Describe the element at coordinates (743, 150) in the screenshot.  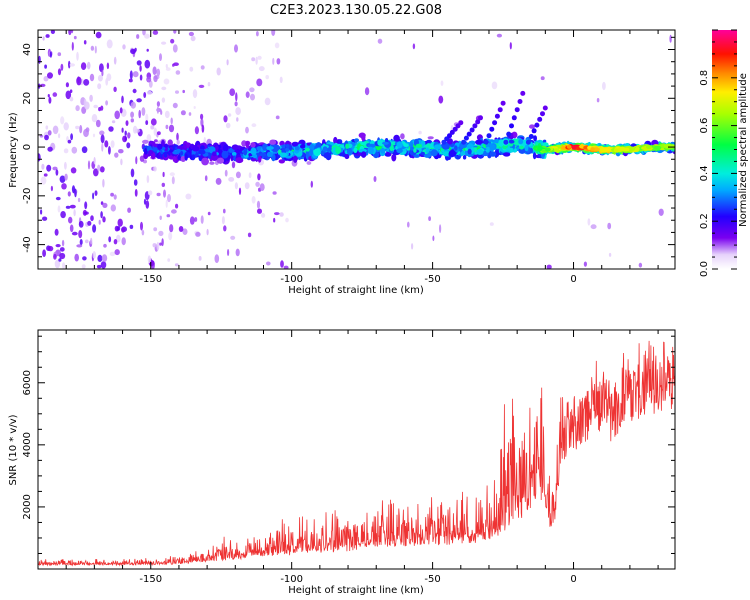
I see `colorbar-label: Normalized spectral amplitude` at that location.